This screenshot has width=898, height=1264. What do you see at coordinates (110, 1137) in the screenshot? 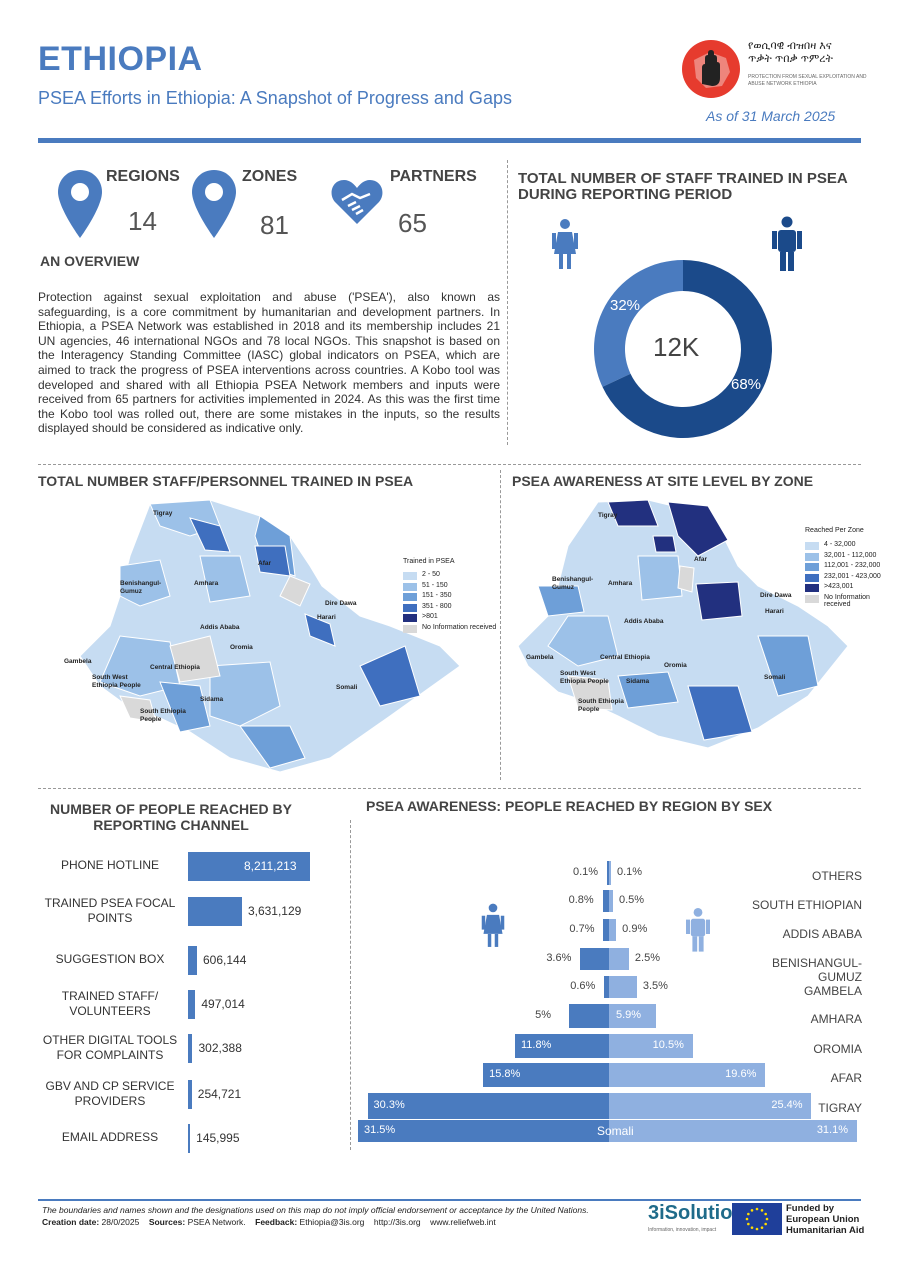
I see `channel-label: EMAIL ADDRESS` at bounding box center [110, 1137].